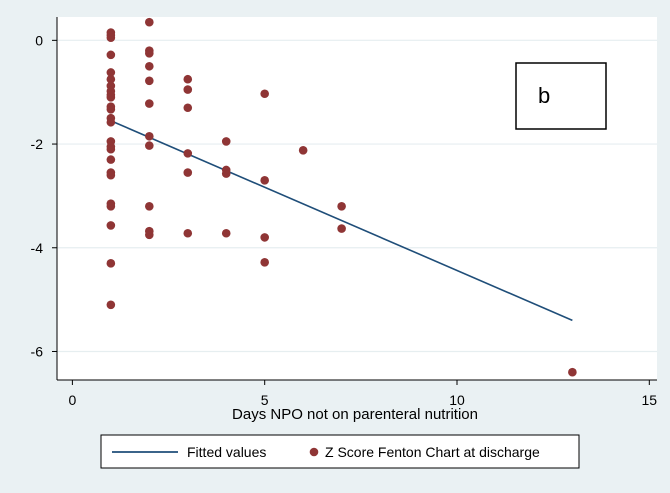 The height and width of the screenshot is (493, 670). Describe the element at coordinates (265, 400) in the screenshot. I see `x-tick-label: 5` at that location.